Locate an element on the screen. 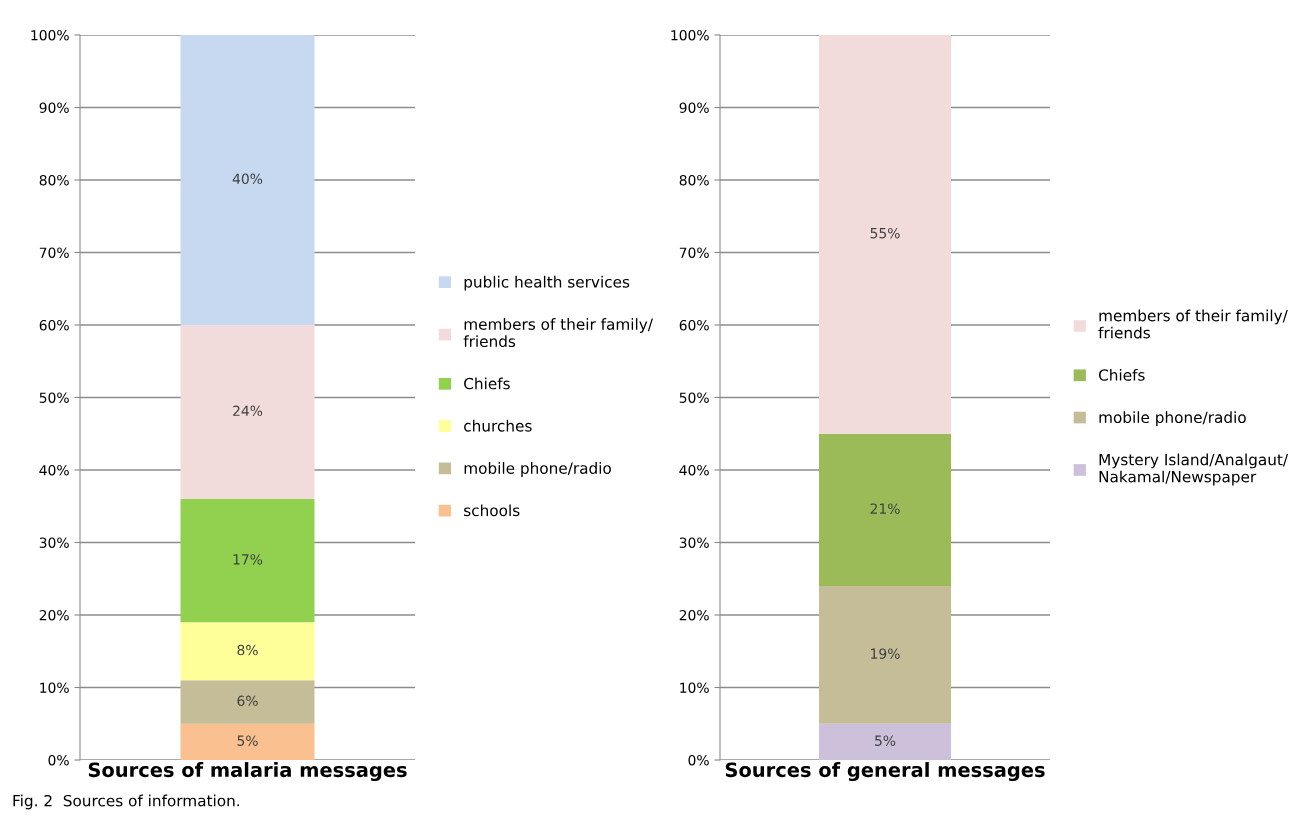 This screenshot has width=1293, height=821. x-axis-title: Sources of general messages is located at coordinates (885, 772).